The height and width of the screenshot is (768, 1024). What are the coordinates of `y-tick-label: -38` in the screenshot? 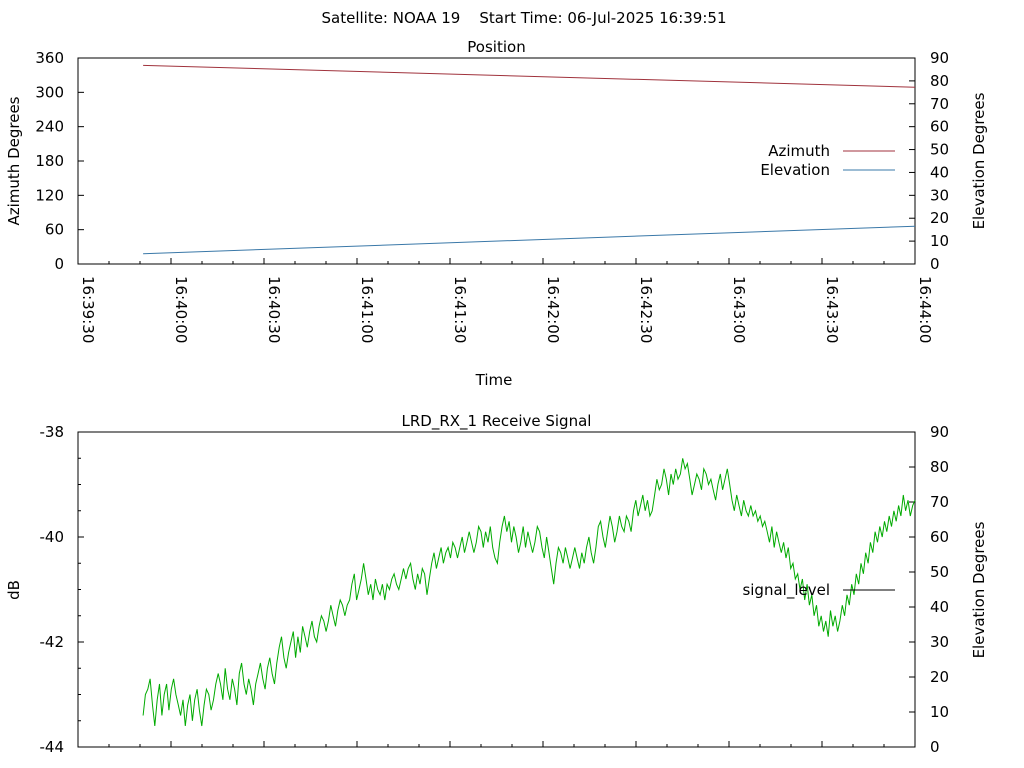 It's located at (52, 432).